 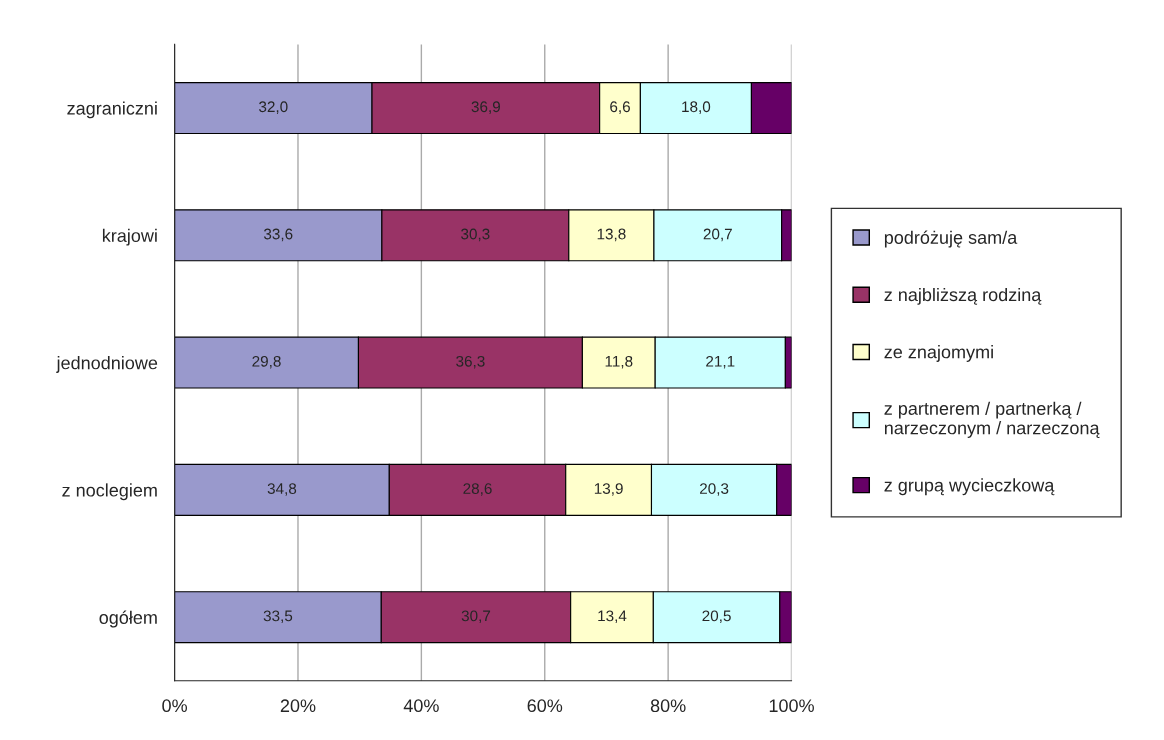 I want to click on y-tick-label: krajowi, so click(x=129, y=237).